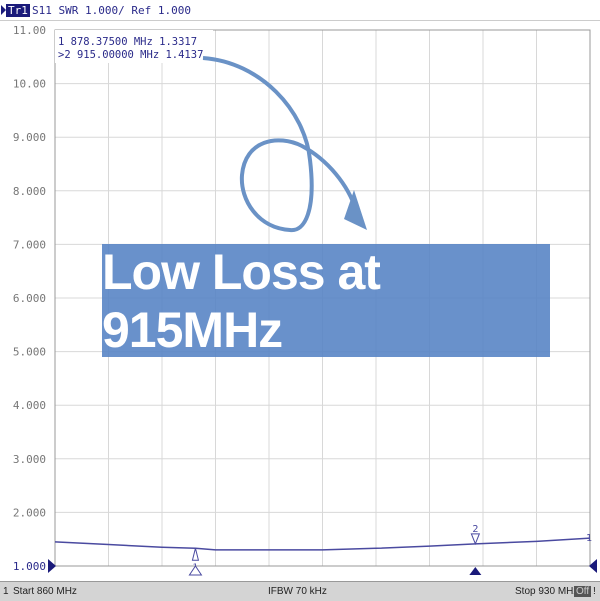 Image resolution: width=600 pixels, height=601 pixels. What do you see at coordinates (280, 144) in the screenshot?
I see `annotation-arrow` at bounding box center [280, 144].